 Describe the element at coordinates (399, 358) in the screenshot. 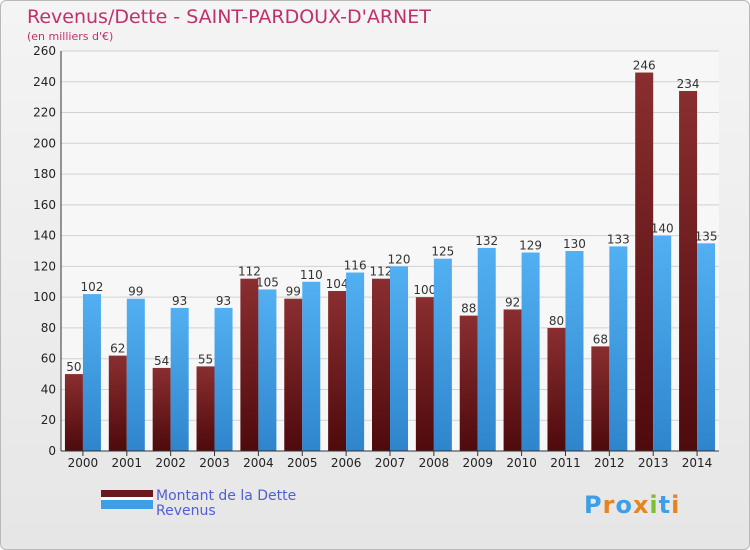

I see `bar-revenus-2007` at that location.